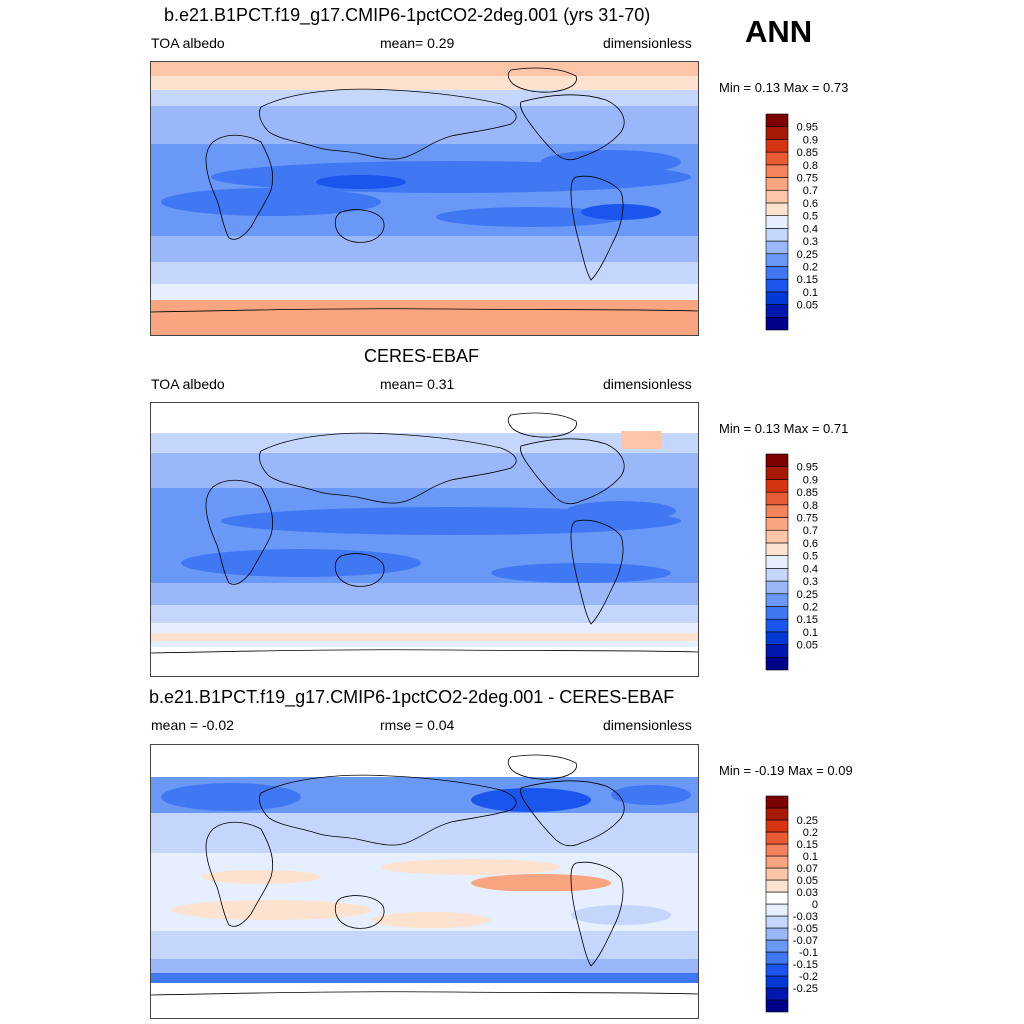  I want to click on colorbar-tick-label: -0.2, so click(808, 977).